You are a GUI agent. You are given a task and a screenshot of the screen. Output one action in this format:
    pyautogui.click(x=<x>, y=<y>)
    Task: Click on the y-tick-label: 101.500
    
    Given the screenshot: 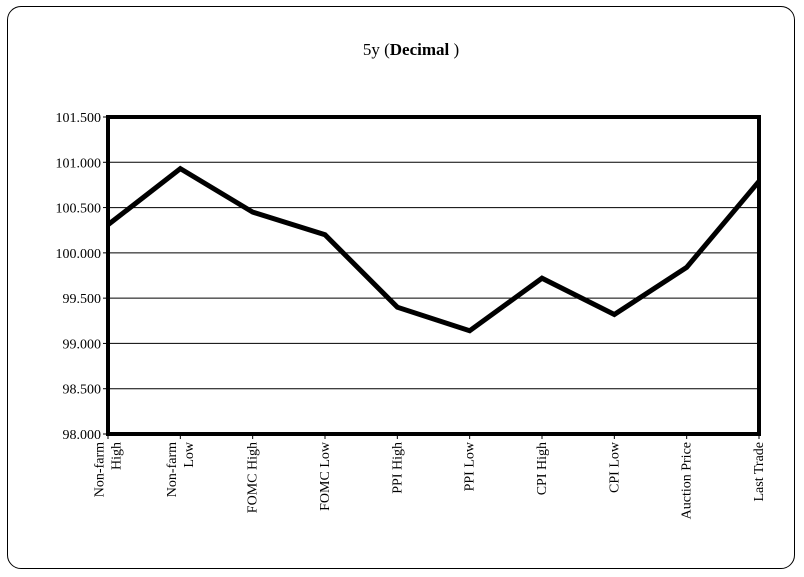 What is the action you would take?
    pyautogui.click(x=79, y=118)
    